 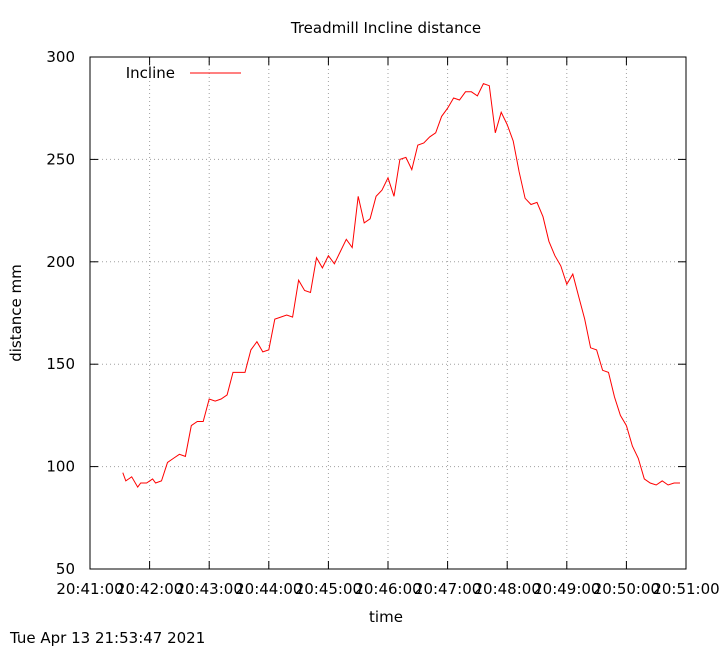 What do you see at coordinates (60, 57) in the screenshot?
I see `y-tick-label: 300` at bounding box center [60, 57].